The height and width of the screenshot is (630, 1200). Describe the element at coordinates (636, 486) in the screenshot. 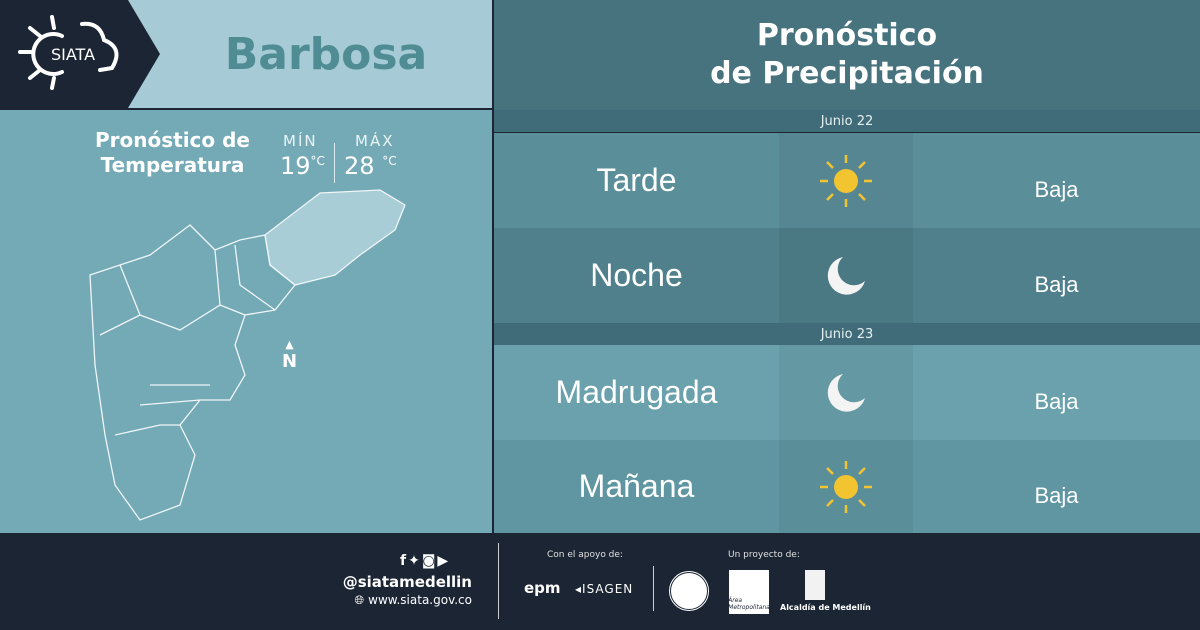

I see `period-name: Mañana` at that location.